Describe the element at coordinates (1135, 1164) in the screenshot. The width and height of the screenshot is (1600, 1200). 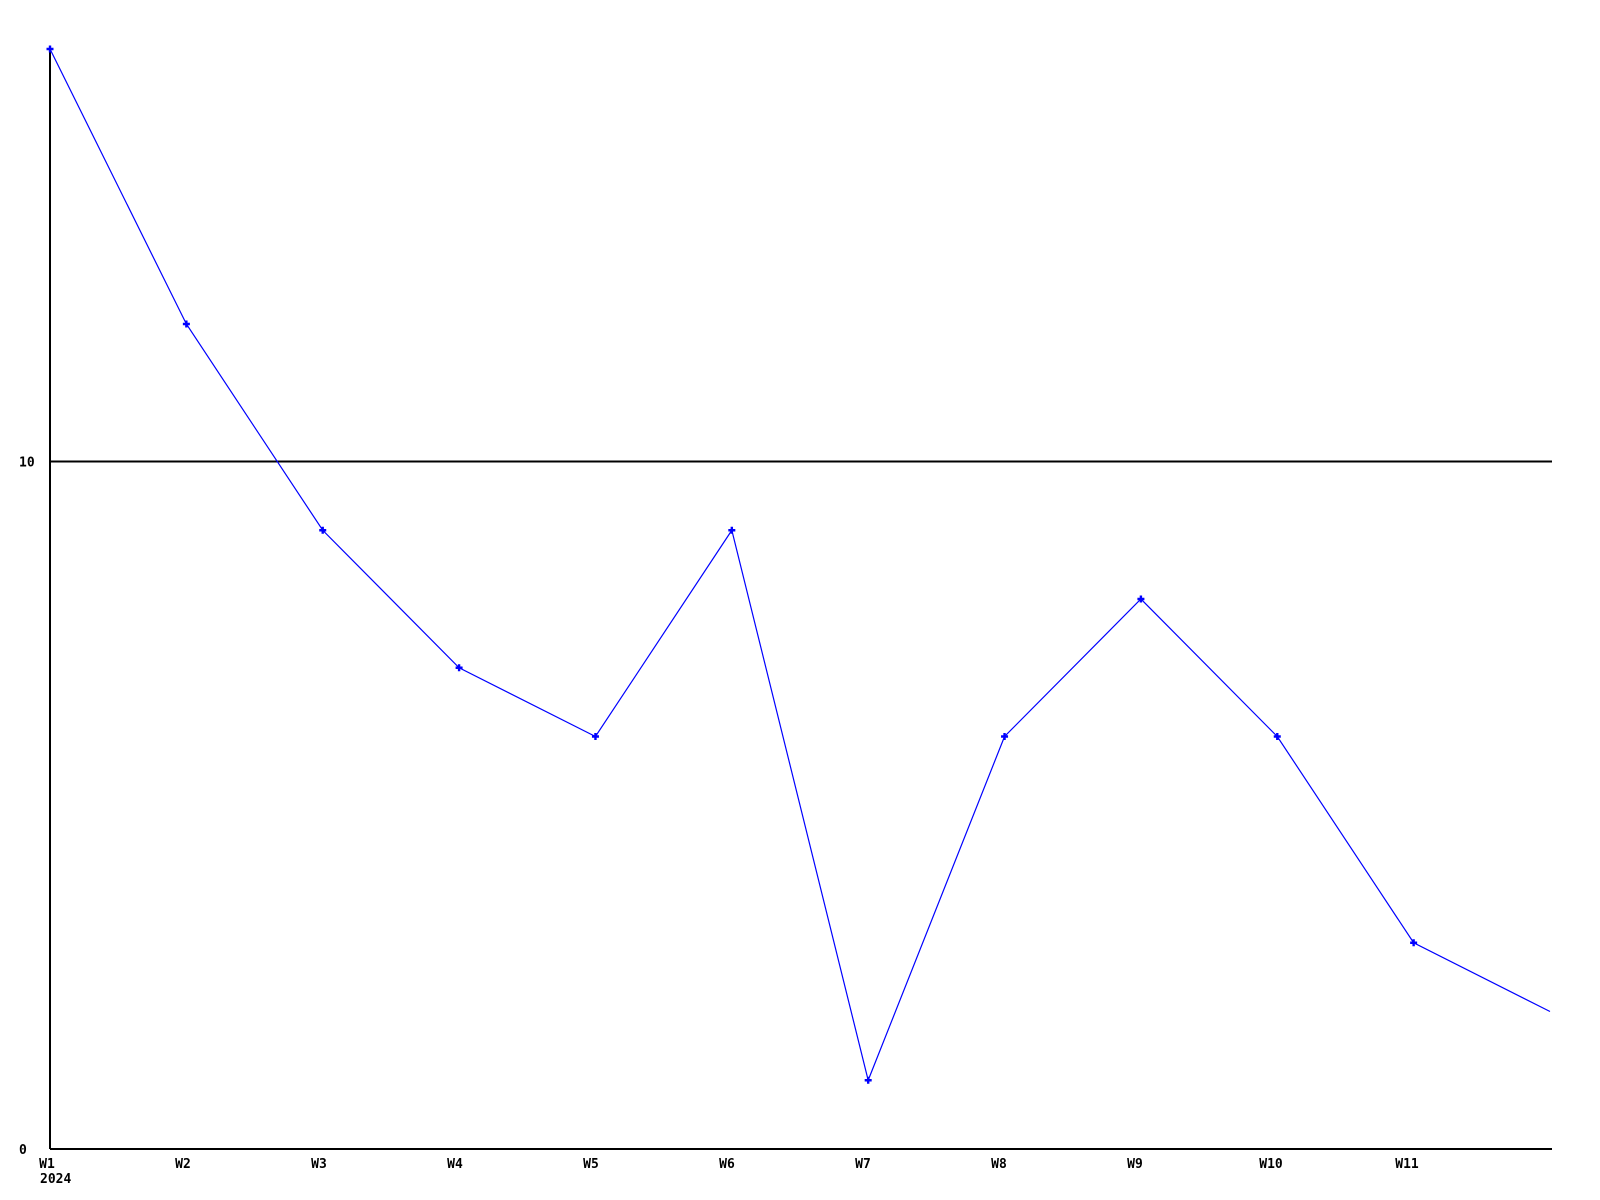
I see `x-tick-label: W9` at that location.